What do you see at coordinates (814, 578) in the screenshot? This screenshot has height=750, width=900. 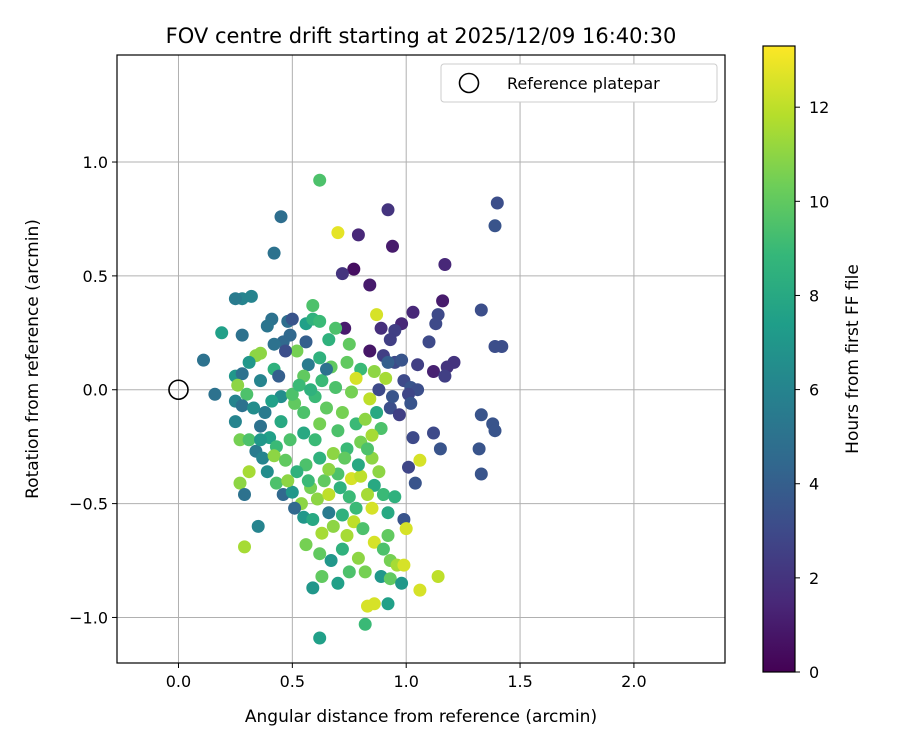 I see `colorbar-tick-label: 2` at bounding box center [814, 578].